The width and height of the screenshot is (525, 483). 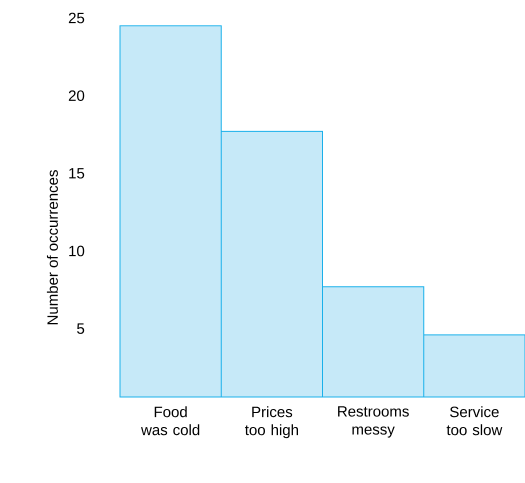 What do you see at coordinates (76, 95) in the screenshot?
I see `y-tick-label: 20` at bounding box center [76, 95].